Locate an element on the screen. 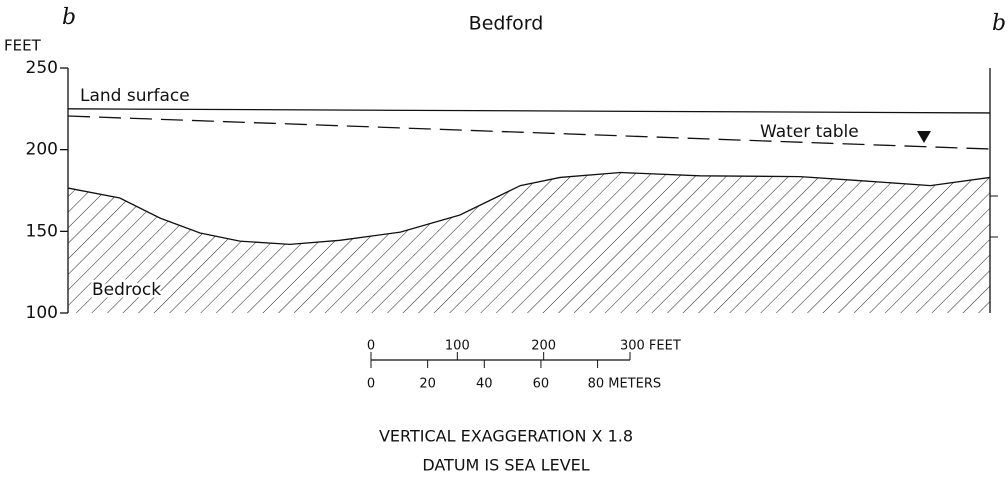 The width and height of the screenshot is (1008, 481). section-label-left: b is located at coordinates (69, 17).